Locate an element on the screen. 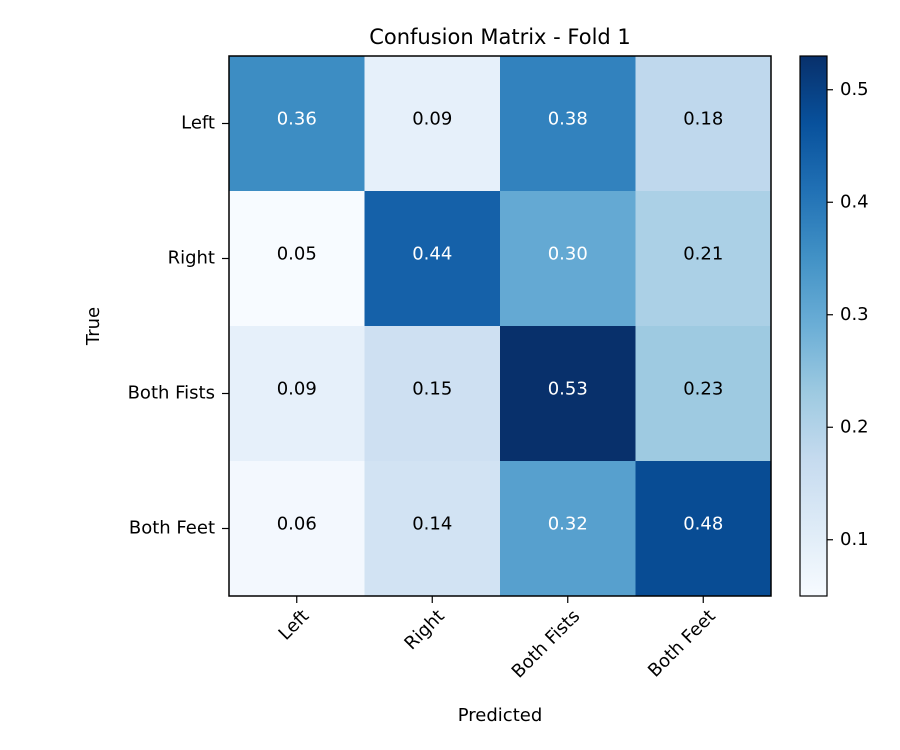 This screenshot has width=900, height=750. heatmap-cell-label: 0.53 is located at coordinates (568, 389).